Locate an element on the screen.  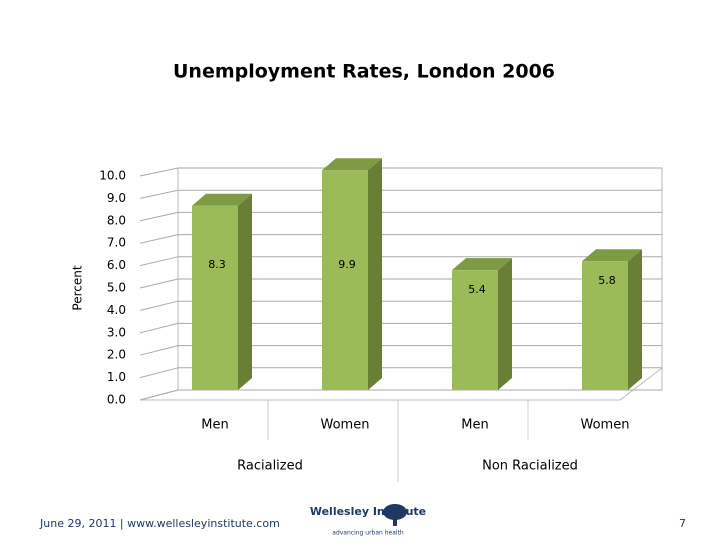
chart-title: Unemployment Rates, London 2006 is located at coordinates (364, 72).